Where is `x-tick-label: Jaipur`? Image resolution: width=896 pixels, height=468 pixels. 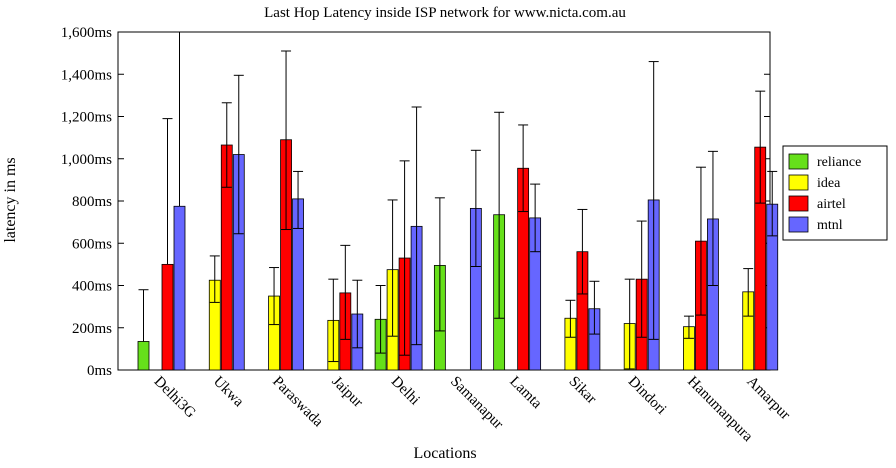
x-tick-label: Jaipur is located at coordinates (346, 392).